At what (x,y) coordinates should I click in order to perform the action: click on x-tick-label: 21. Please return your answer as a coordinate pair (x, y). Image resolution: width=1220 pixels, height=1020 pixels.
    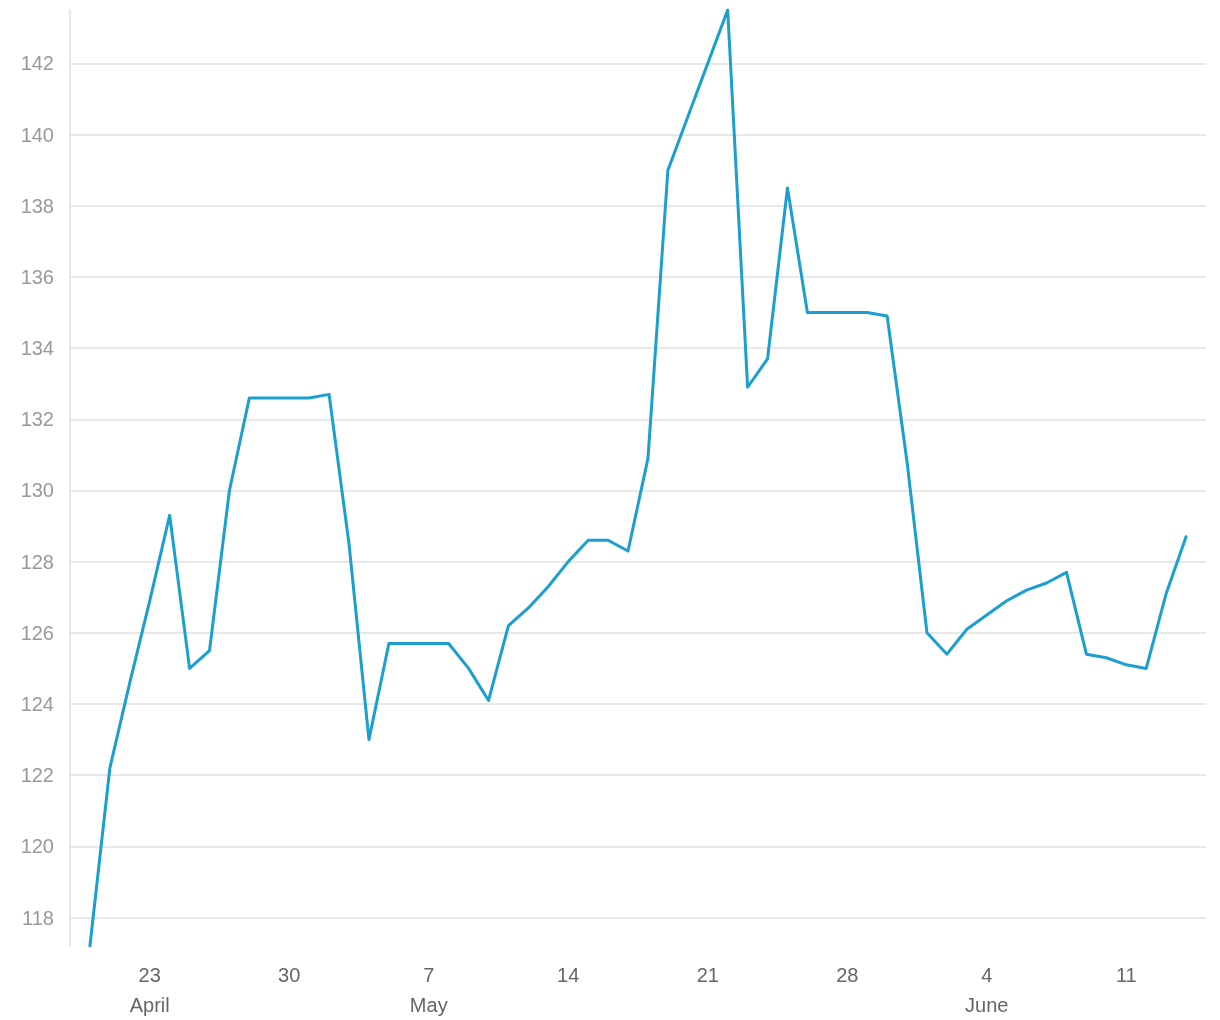
    Looking at the image, I should click on (707, 975).